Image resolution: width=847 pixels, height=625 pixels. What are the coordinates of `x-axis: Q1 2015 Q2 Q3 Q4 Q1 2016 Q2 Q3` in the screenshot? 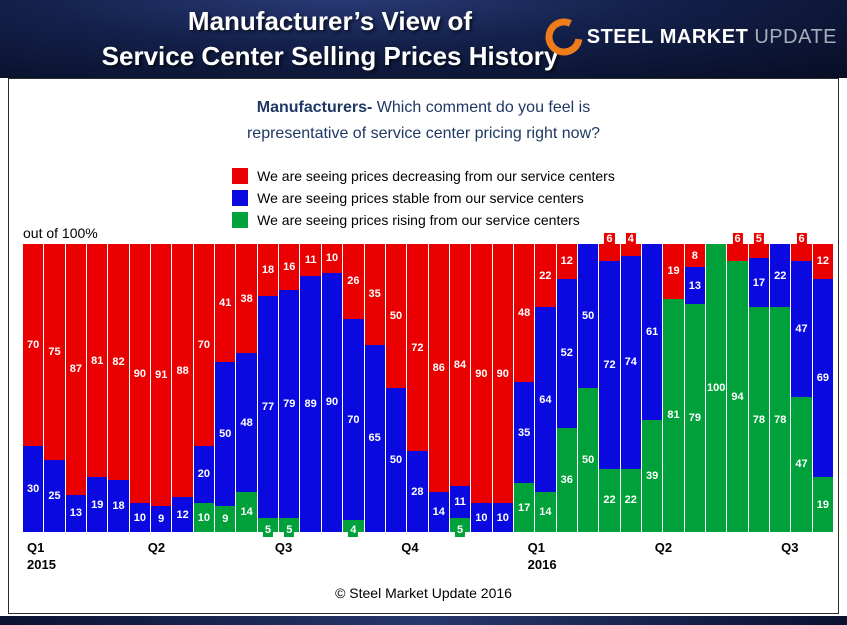 It's located at (428, 555).